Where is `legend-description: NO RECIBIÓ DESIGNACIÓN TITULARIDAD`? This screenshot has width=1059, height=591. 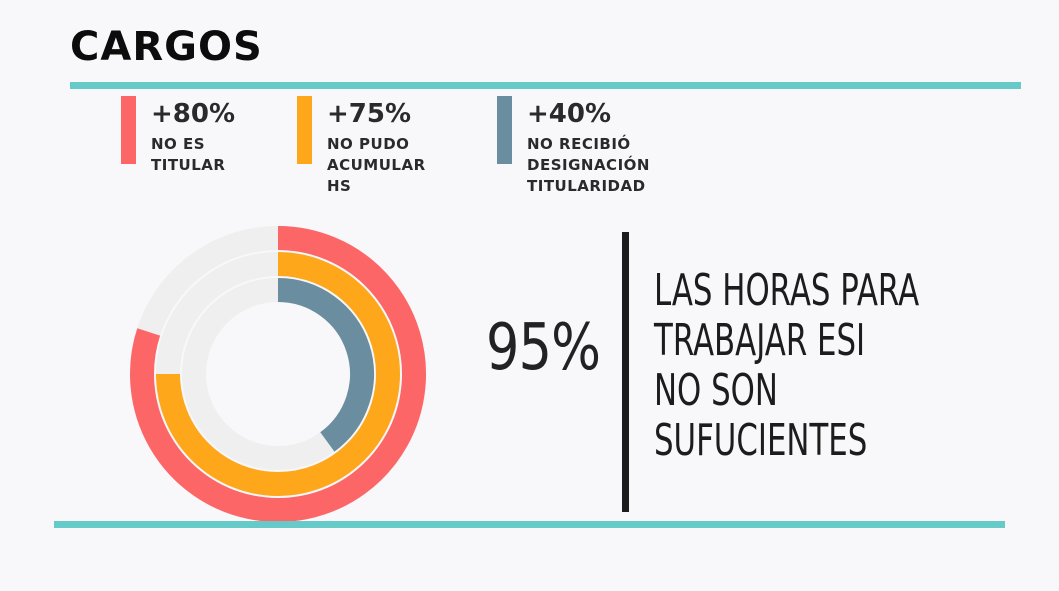
legend-description: NO RECIBIÓ DESIGNACIÓN TITULARIDAD is located at coordinates (602, 165).